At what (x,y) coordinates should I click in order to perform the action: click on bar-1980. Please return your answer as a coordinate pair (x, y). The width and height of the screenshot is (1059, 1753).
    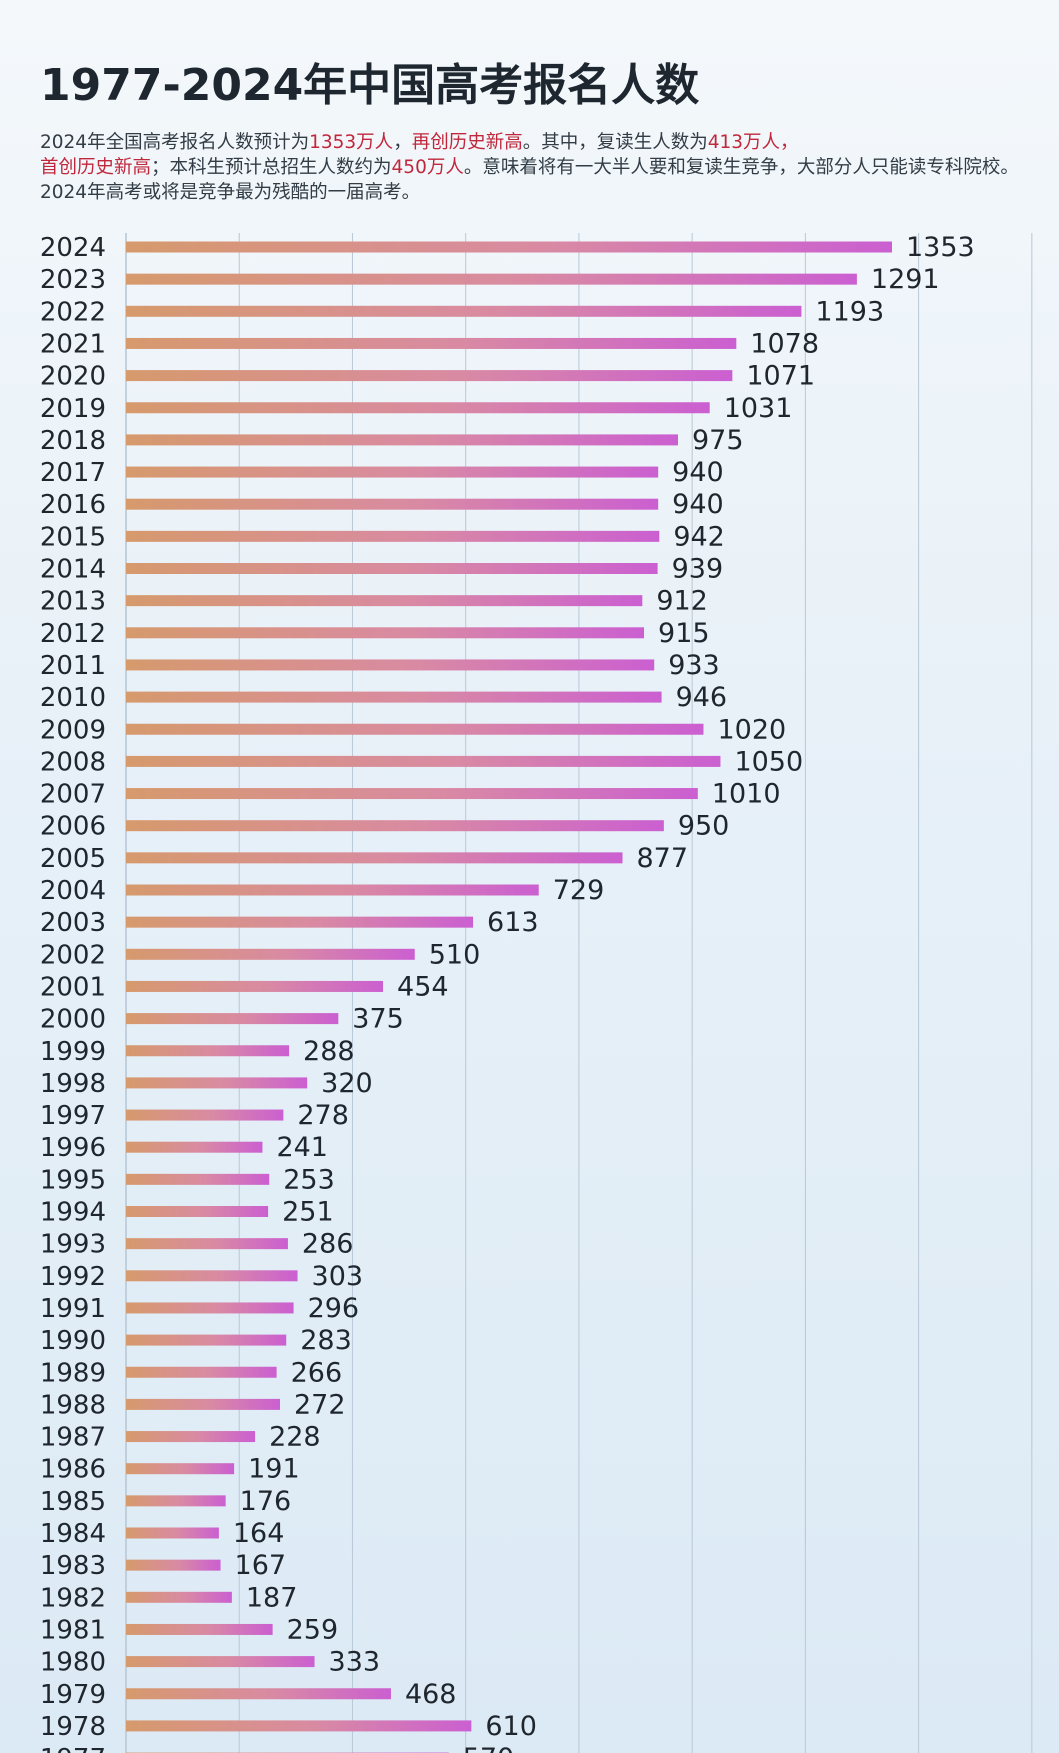
    Looking at the image, I should click on (220, 1662).